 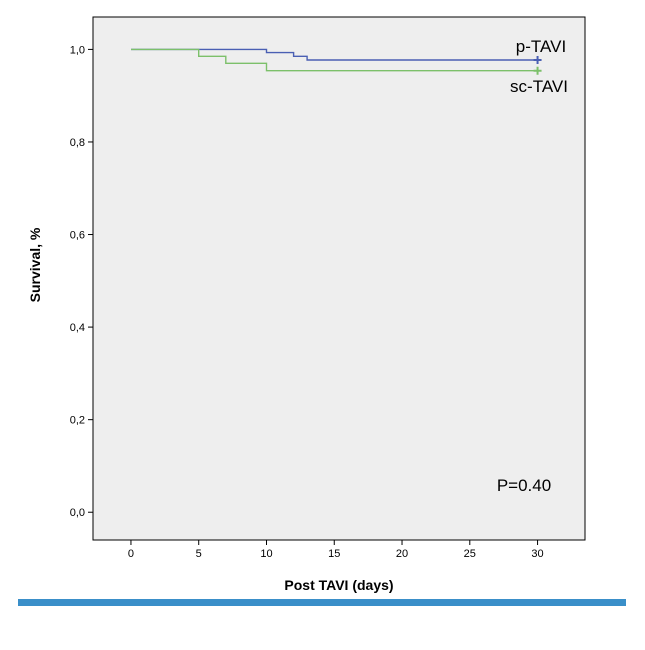 I want to click on censor-mark-sc-tavi, so click(x=537, y=70).